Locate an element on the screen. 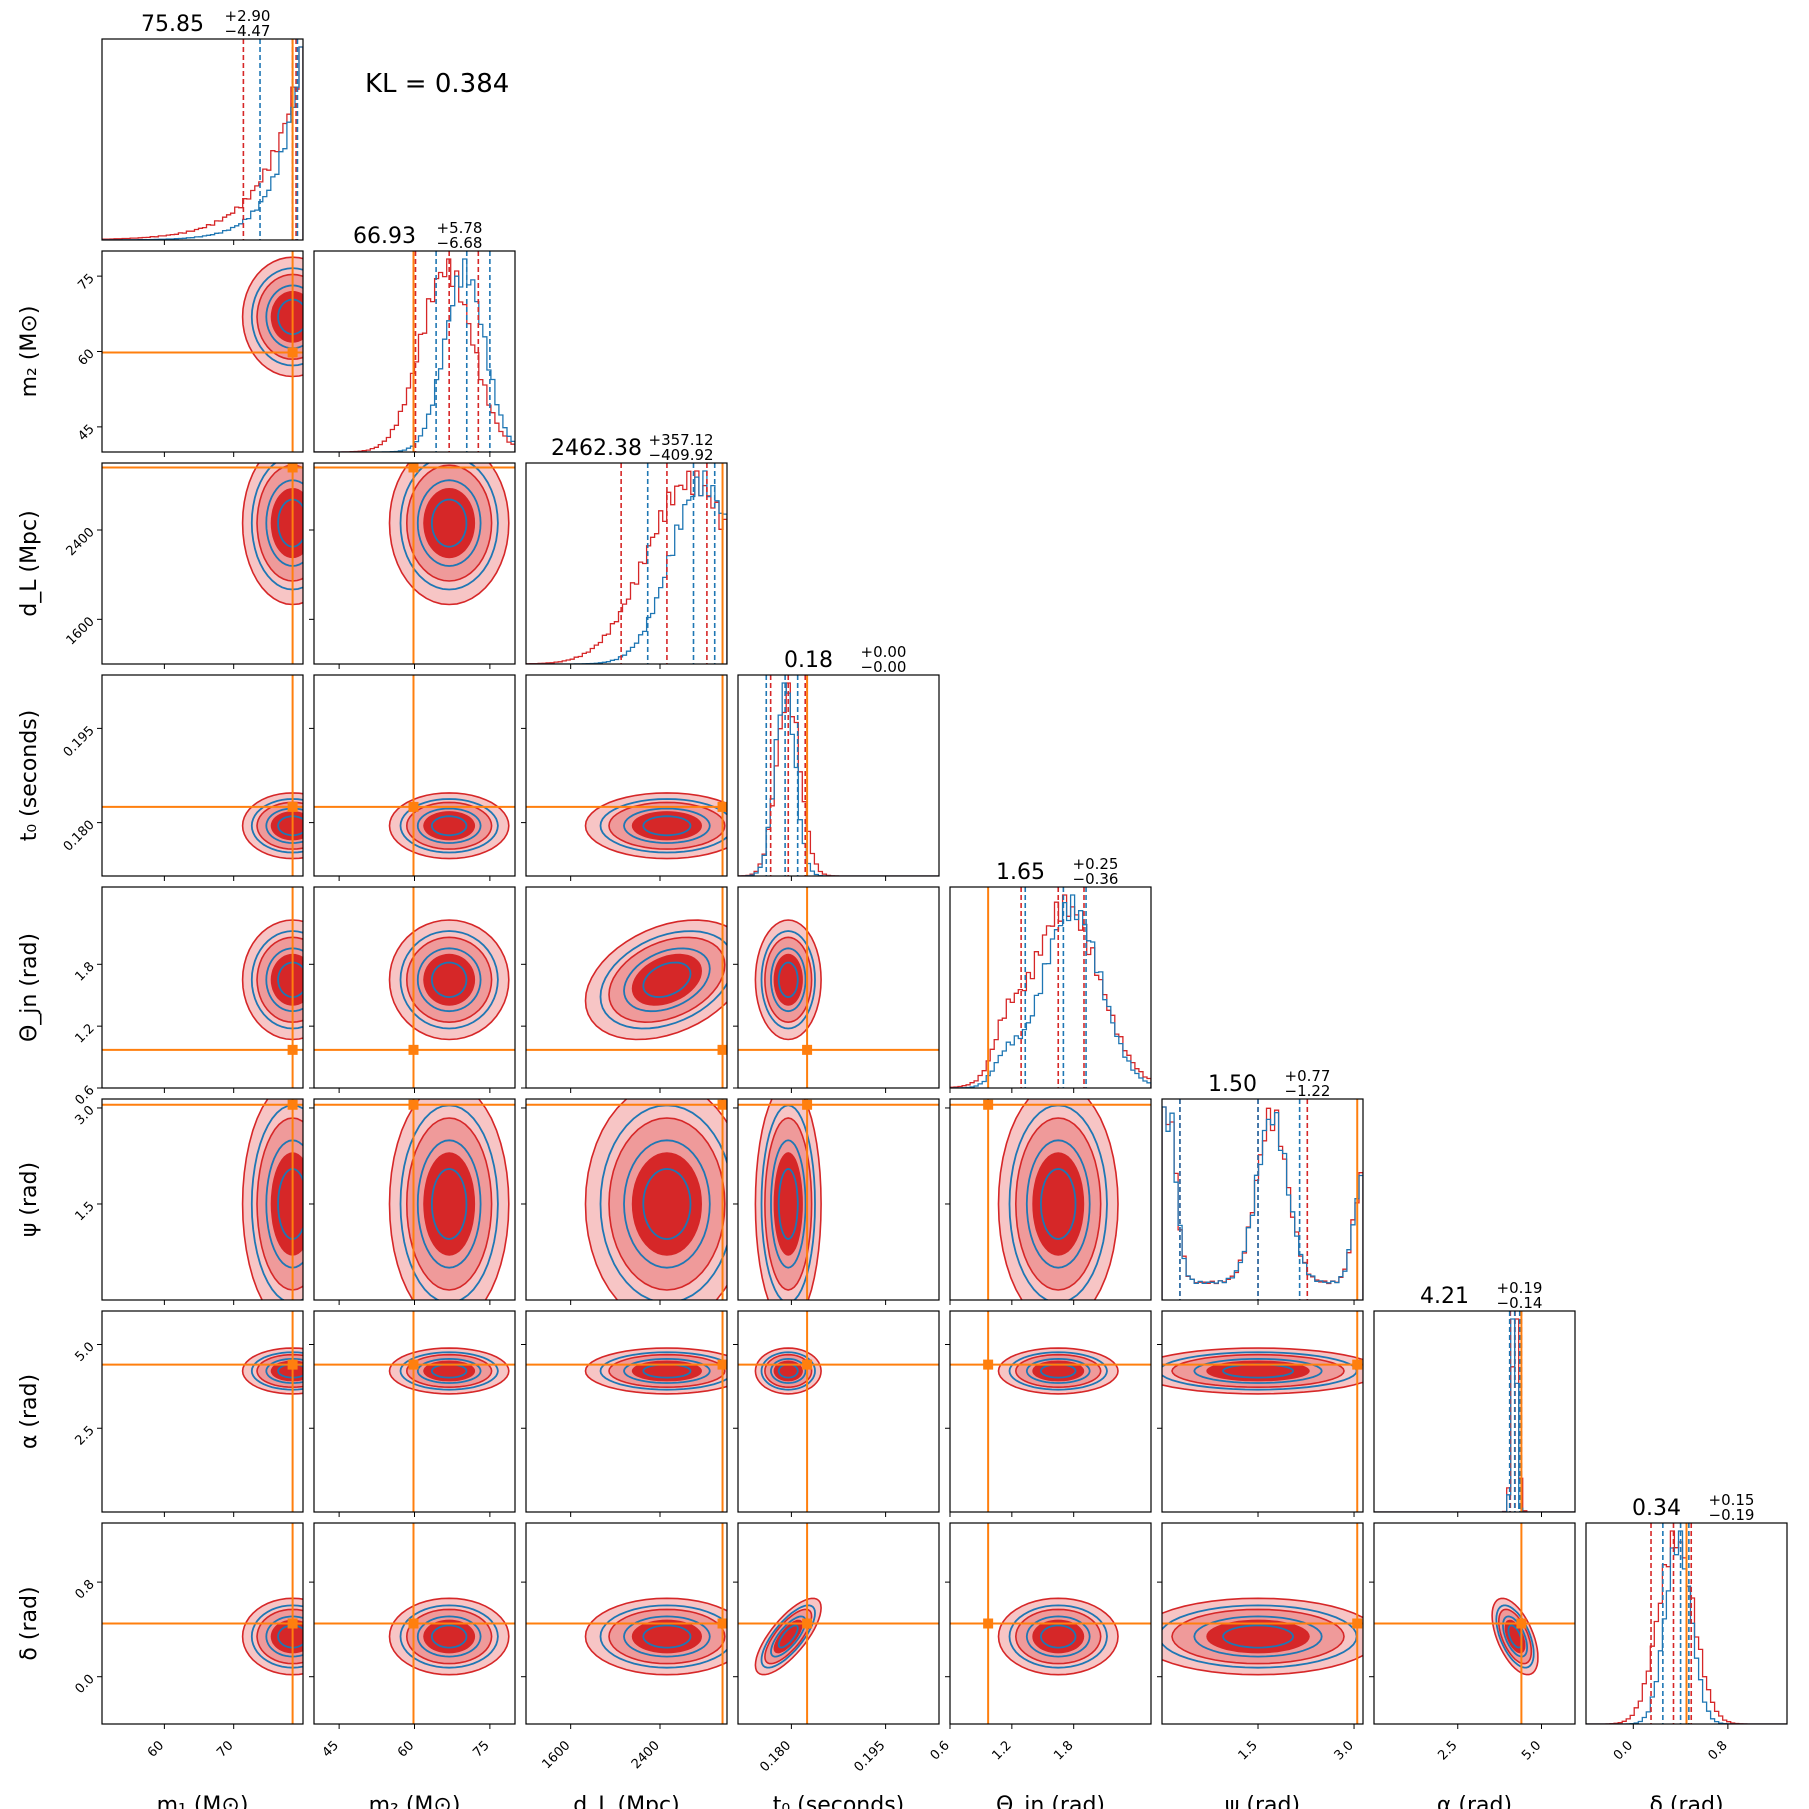  y-tick-label: 2400 is located at coordinates (81, 542).